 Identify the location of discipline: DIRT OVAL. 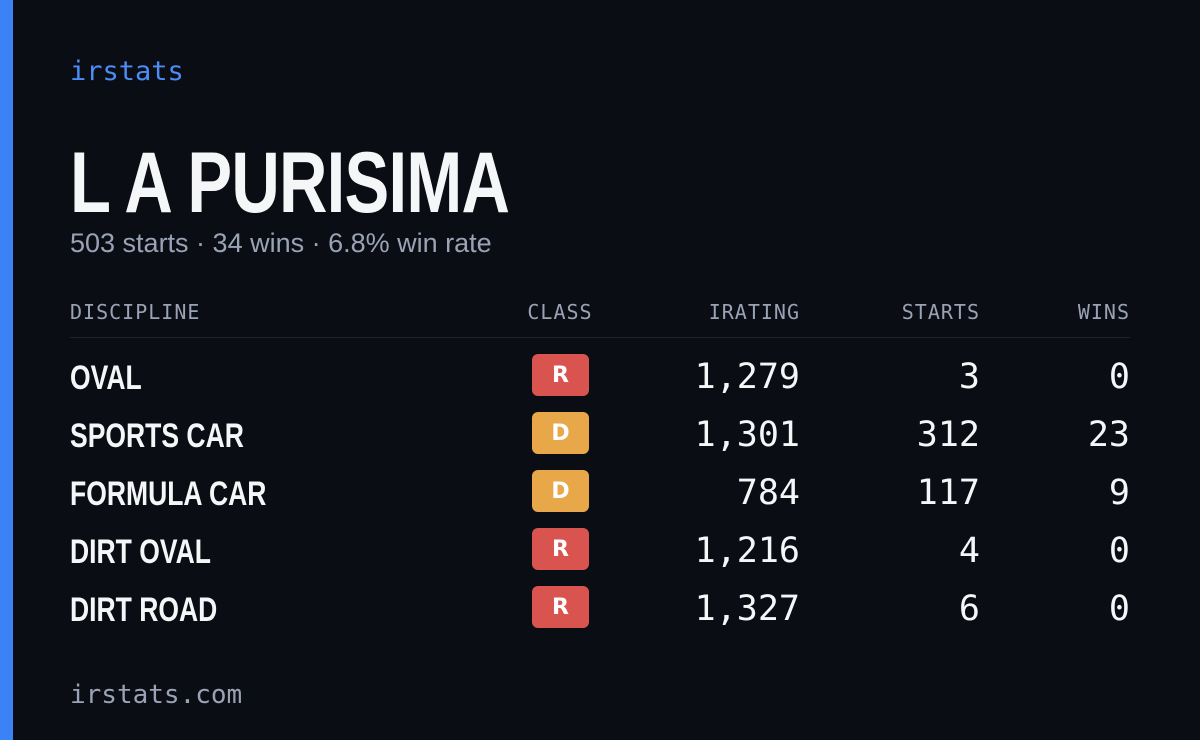
(140, 552).